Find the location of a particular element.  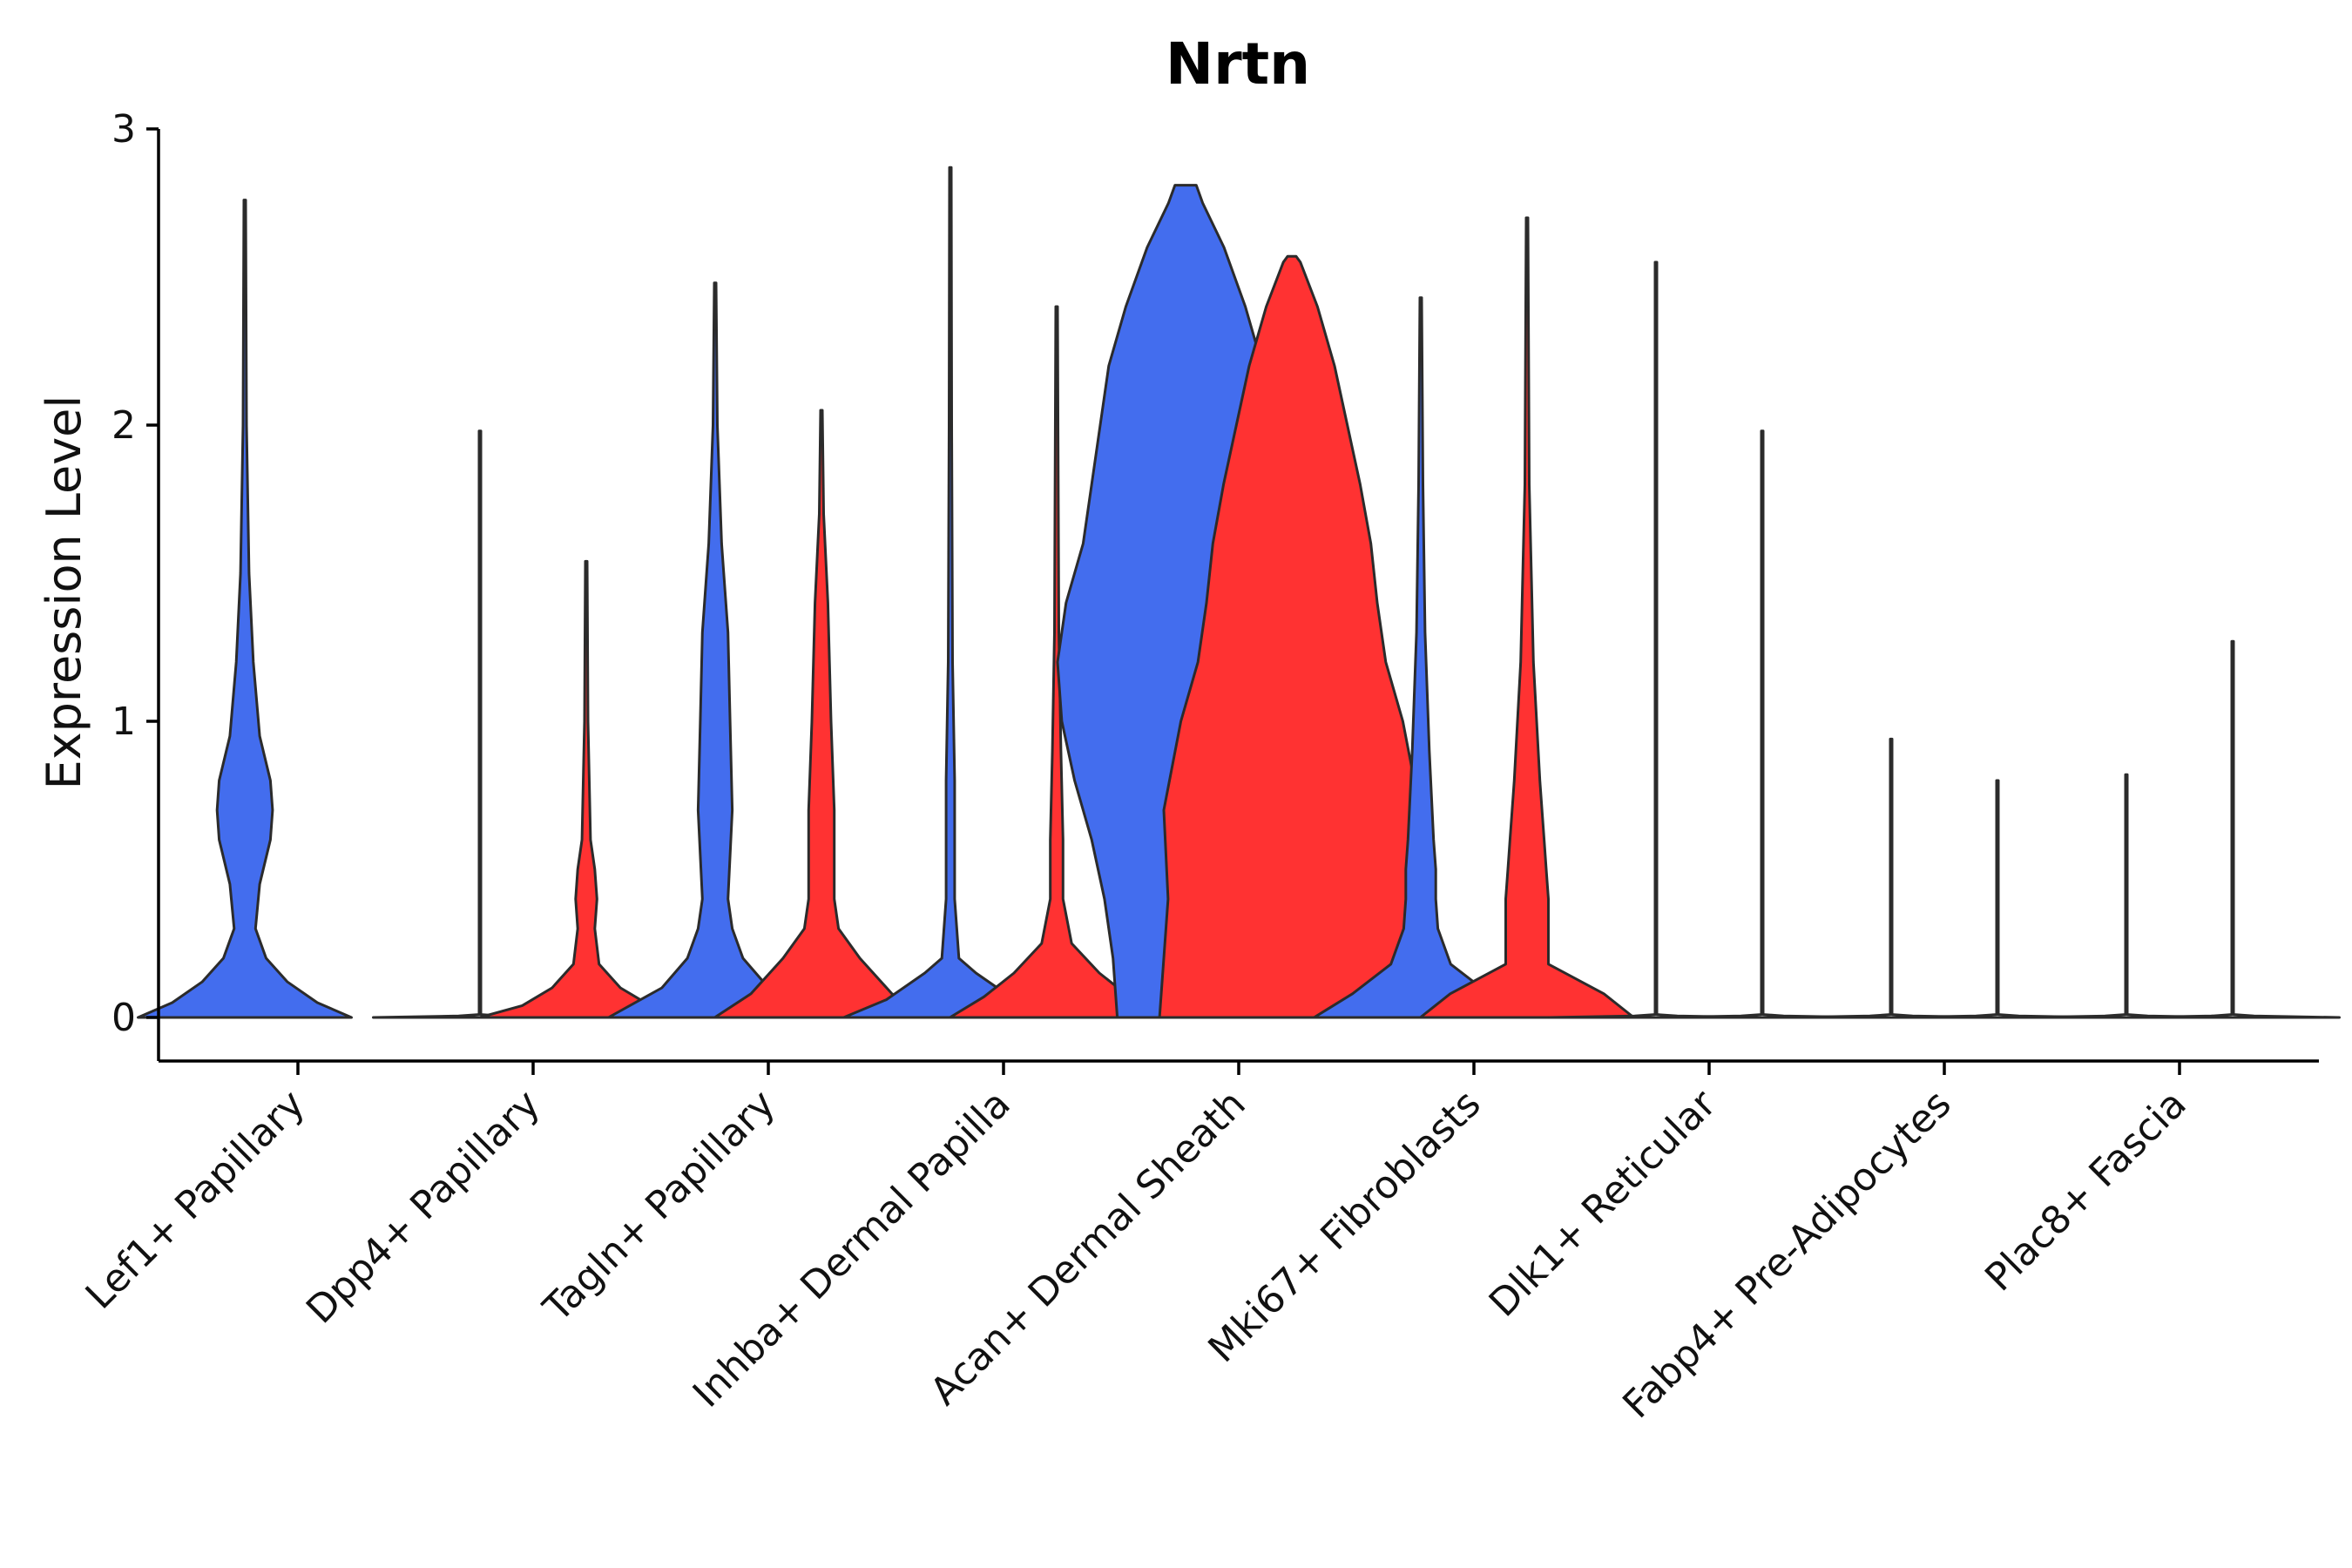

x-tick-label: Dpp4+ Papillary is located at coordinates (423, 1207).